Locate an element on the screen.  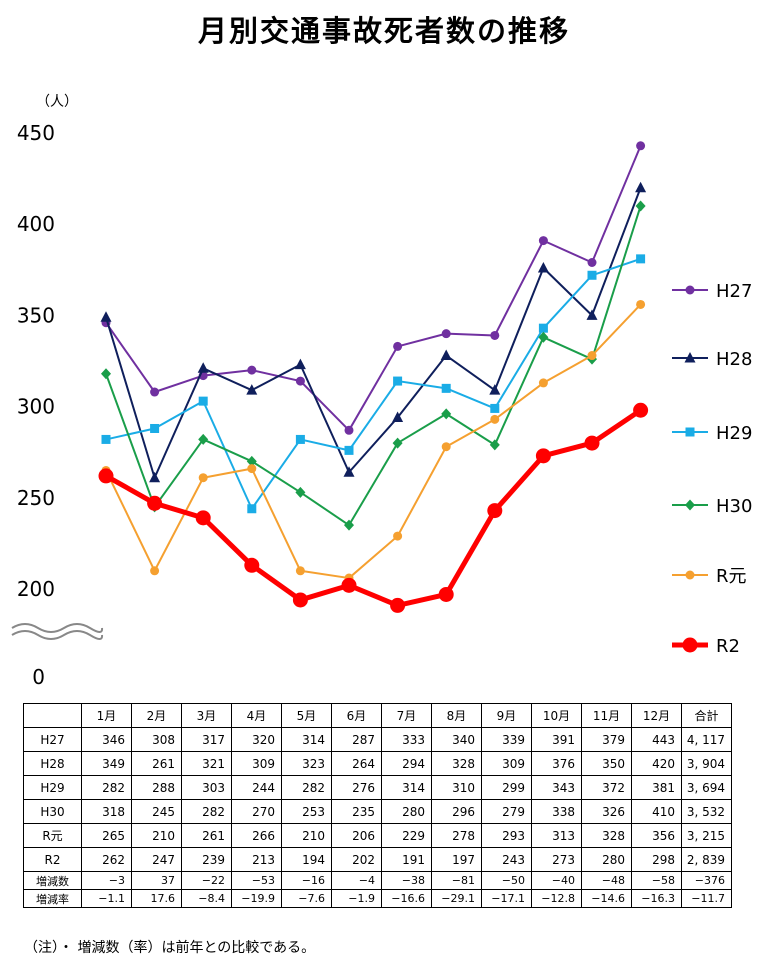
table-month-header: 7月 is located at coordinates (406, 715).